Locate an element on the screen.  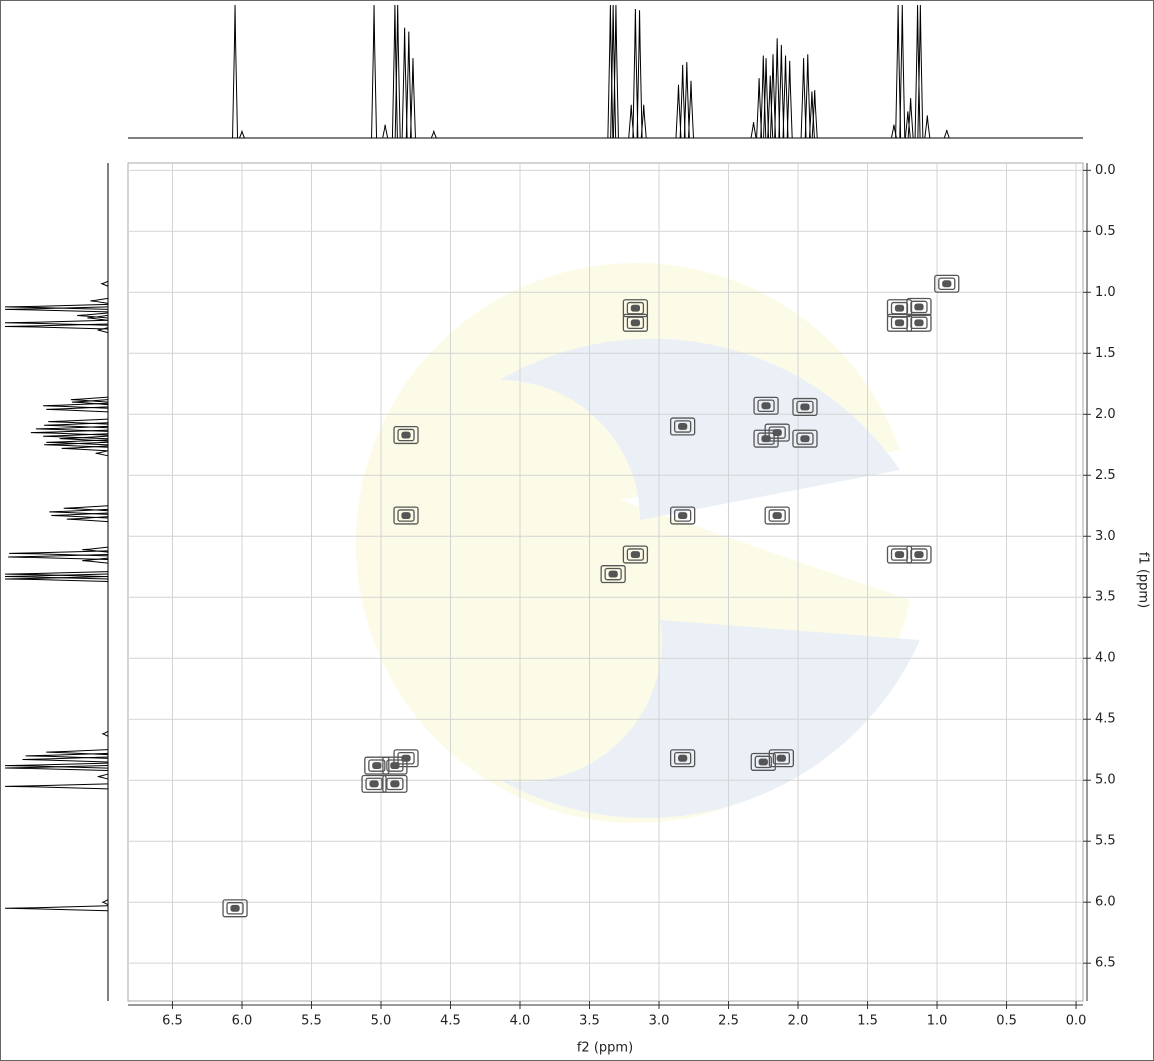
y-tick-label: 4.0 is located at coordinates (1105, 658).